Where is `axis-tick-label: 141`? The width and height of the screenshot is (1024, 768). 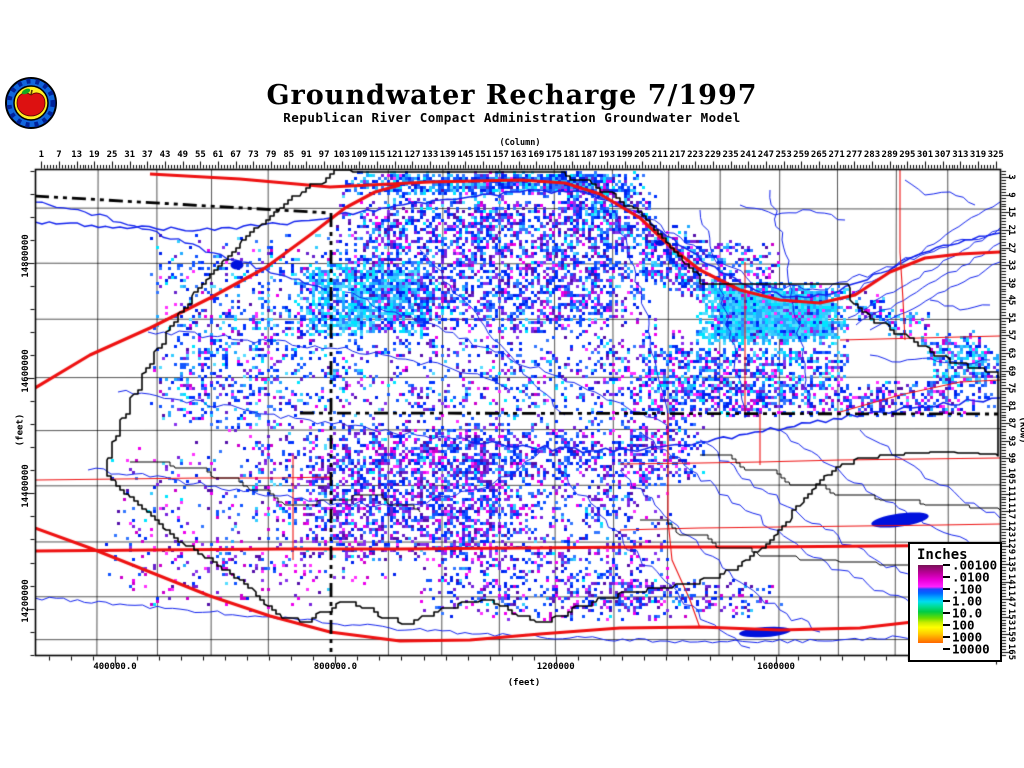
axis-tick-label: 141 is located at coordinates (1011, 581).